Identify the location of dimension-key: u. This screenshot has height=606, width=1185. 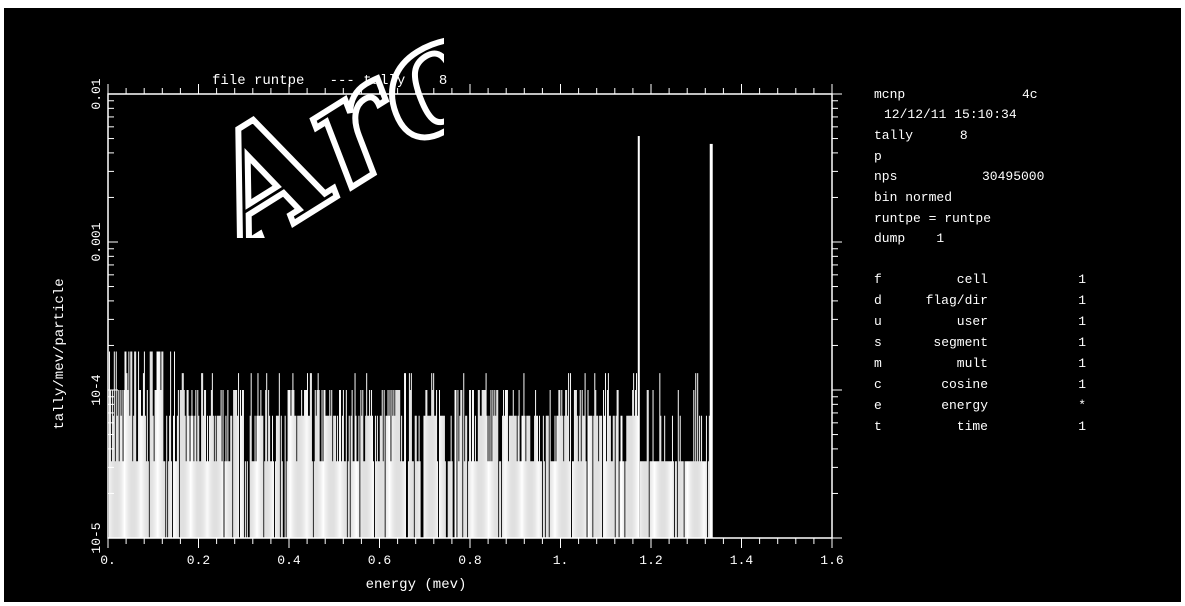
(878, 321).